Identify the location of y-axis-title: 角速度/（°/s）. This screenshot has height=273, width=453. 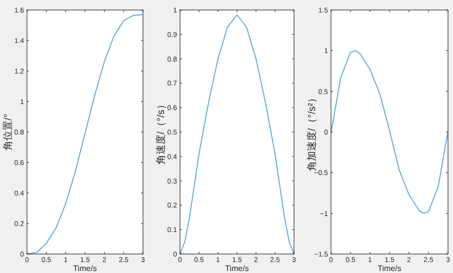
(161, 132).